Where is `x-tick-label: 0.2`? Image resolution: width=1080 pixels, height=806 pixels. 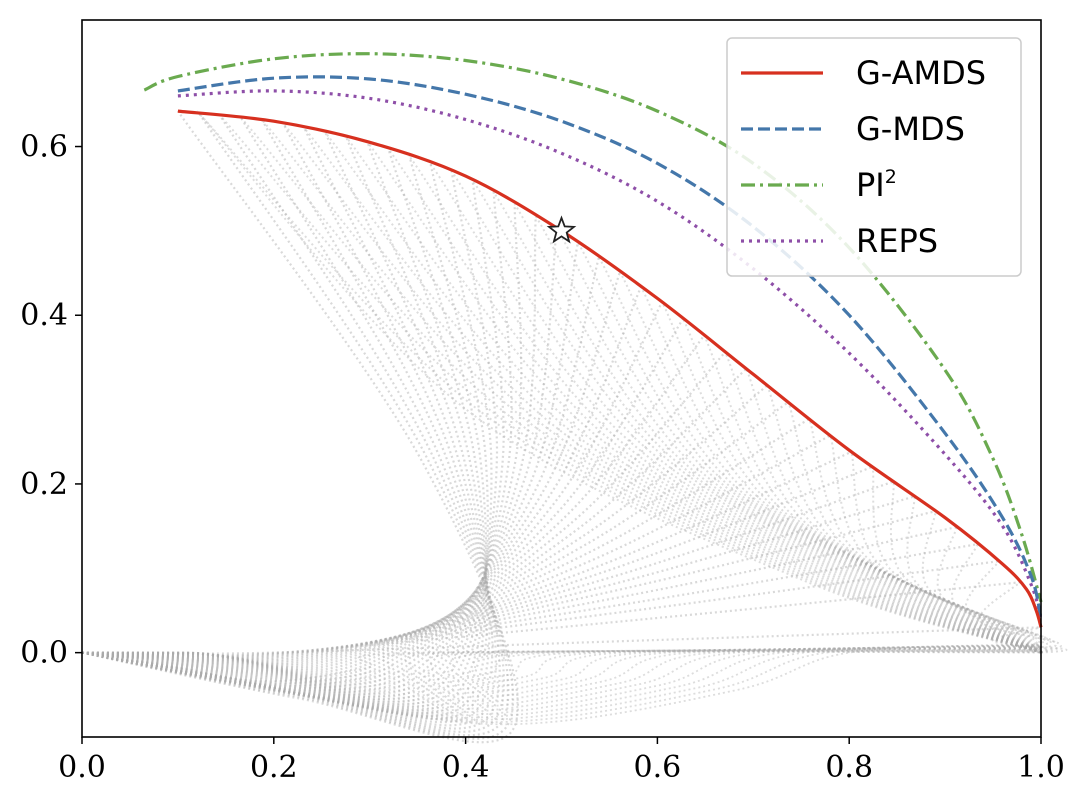
x-tick-label: 0.2 is located at coordinates (274, 767).